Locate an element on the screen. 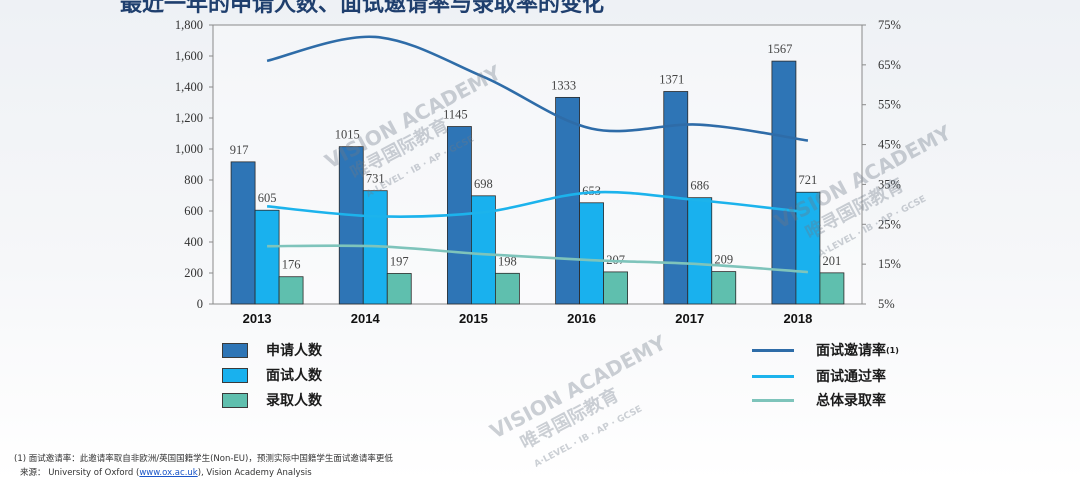 This screenshot has height=481, width=1080. bar-data-label: 1015 is located at coordinates (347, 135).